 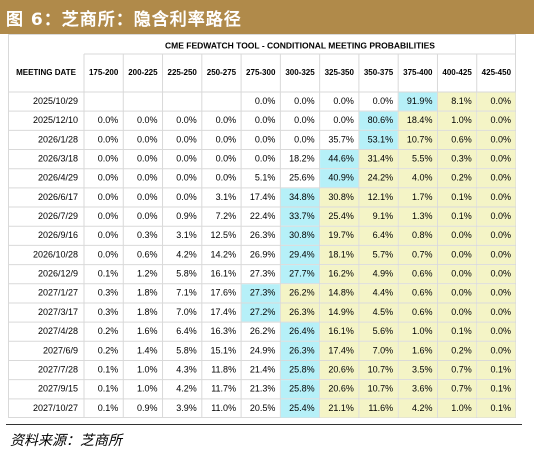 I want to click on probability-value: 15.1%, so click(x=224, y=350).